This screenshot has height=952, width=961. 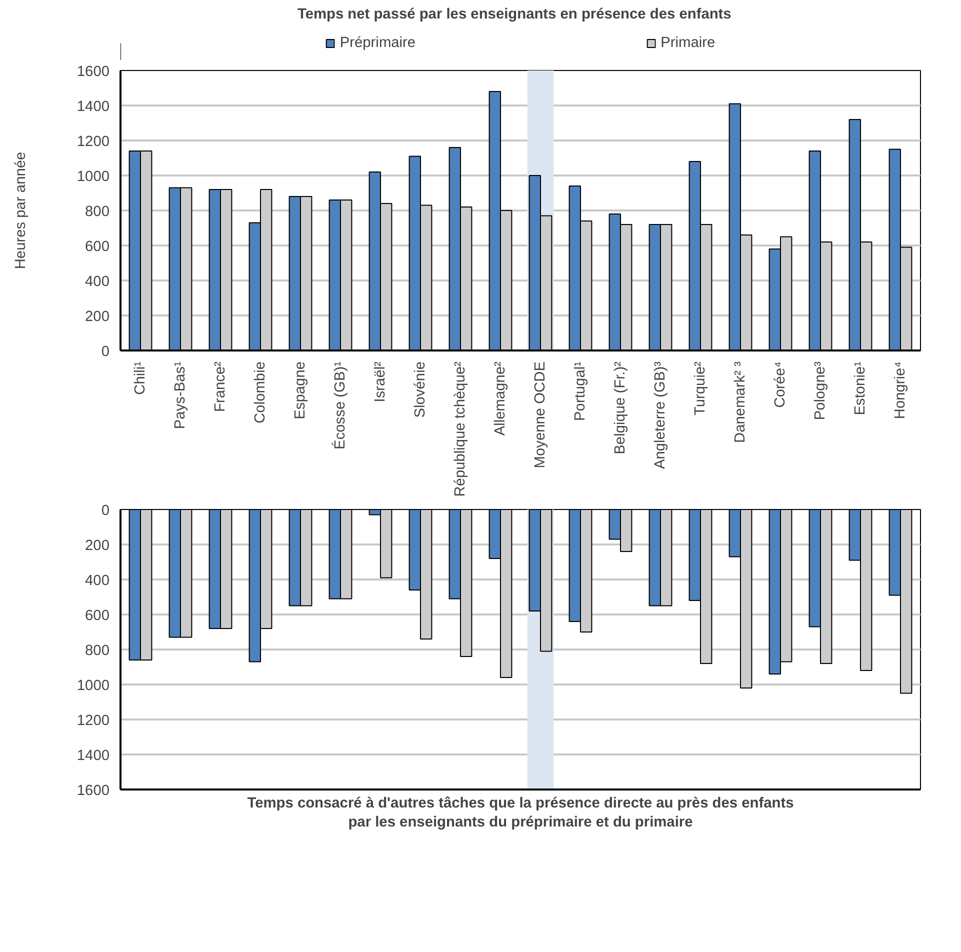 What do you see at coordinates (520, 813) in the screenshot?
I see `x-axis-title: Temps consacré à d'autres tâches que la présence directe au près des enfants par les enseignants du préprimaire et du primaire` at bounding box center [520, 813].